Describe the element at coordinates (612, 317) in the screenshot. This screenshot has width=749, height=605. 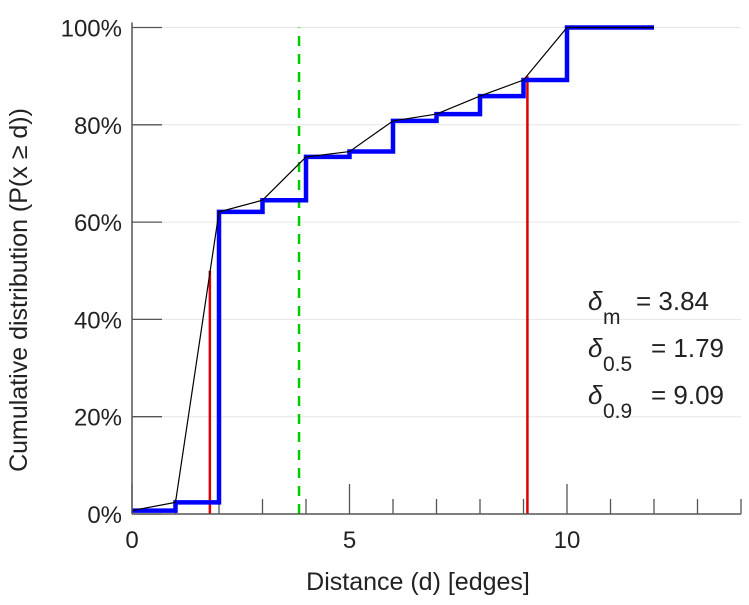
I see `annotation-subscript: m` at that location.